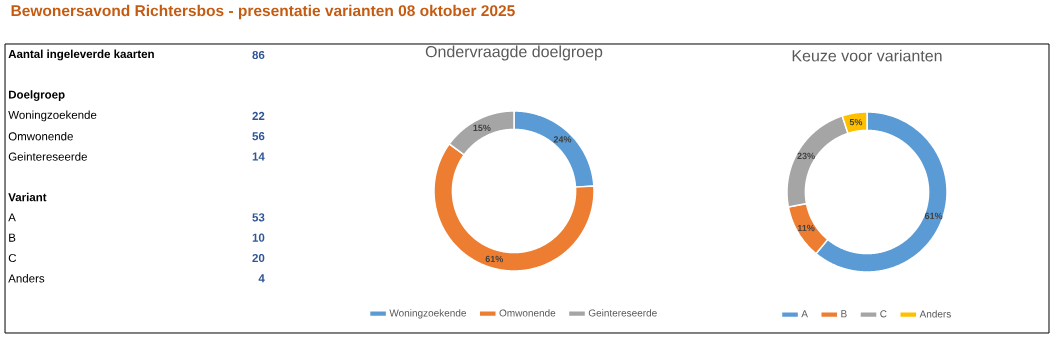 The image size is (1056, 339). Describe the element at coordinates (856, 122) in the screenshot. I see `data-label: 5%` at that location.